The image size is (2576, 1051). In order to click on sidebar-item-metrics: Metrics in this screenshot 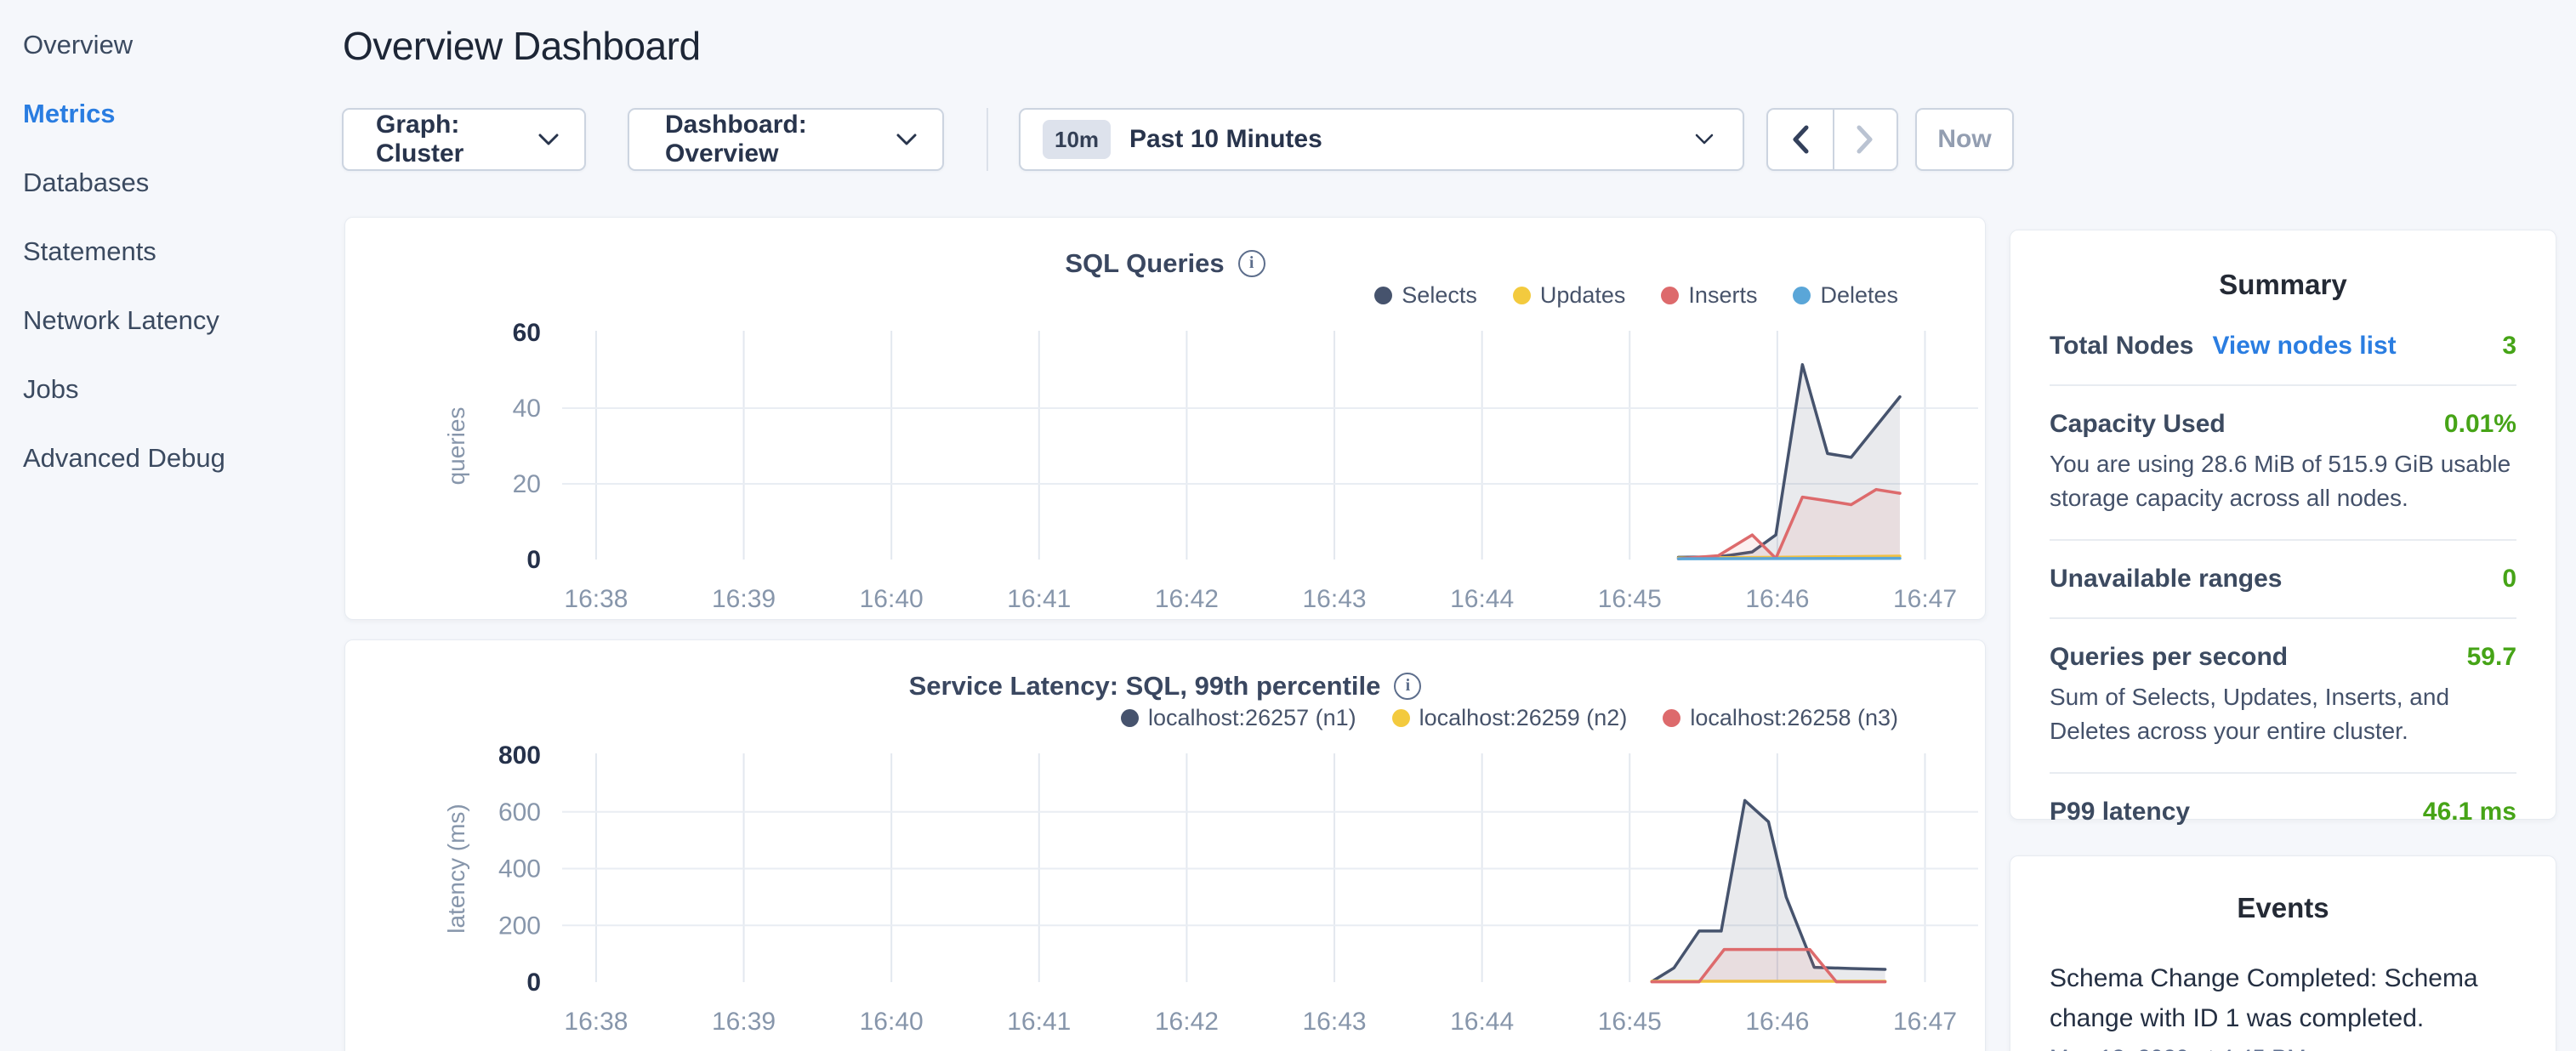, I will do `click(69, 113)`.